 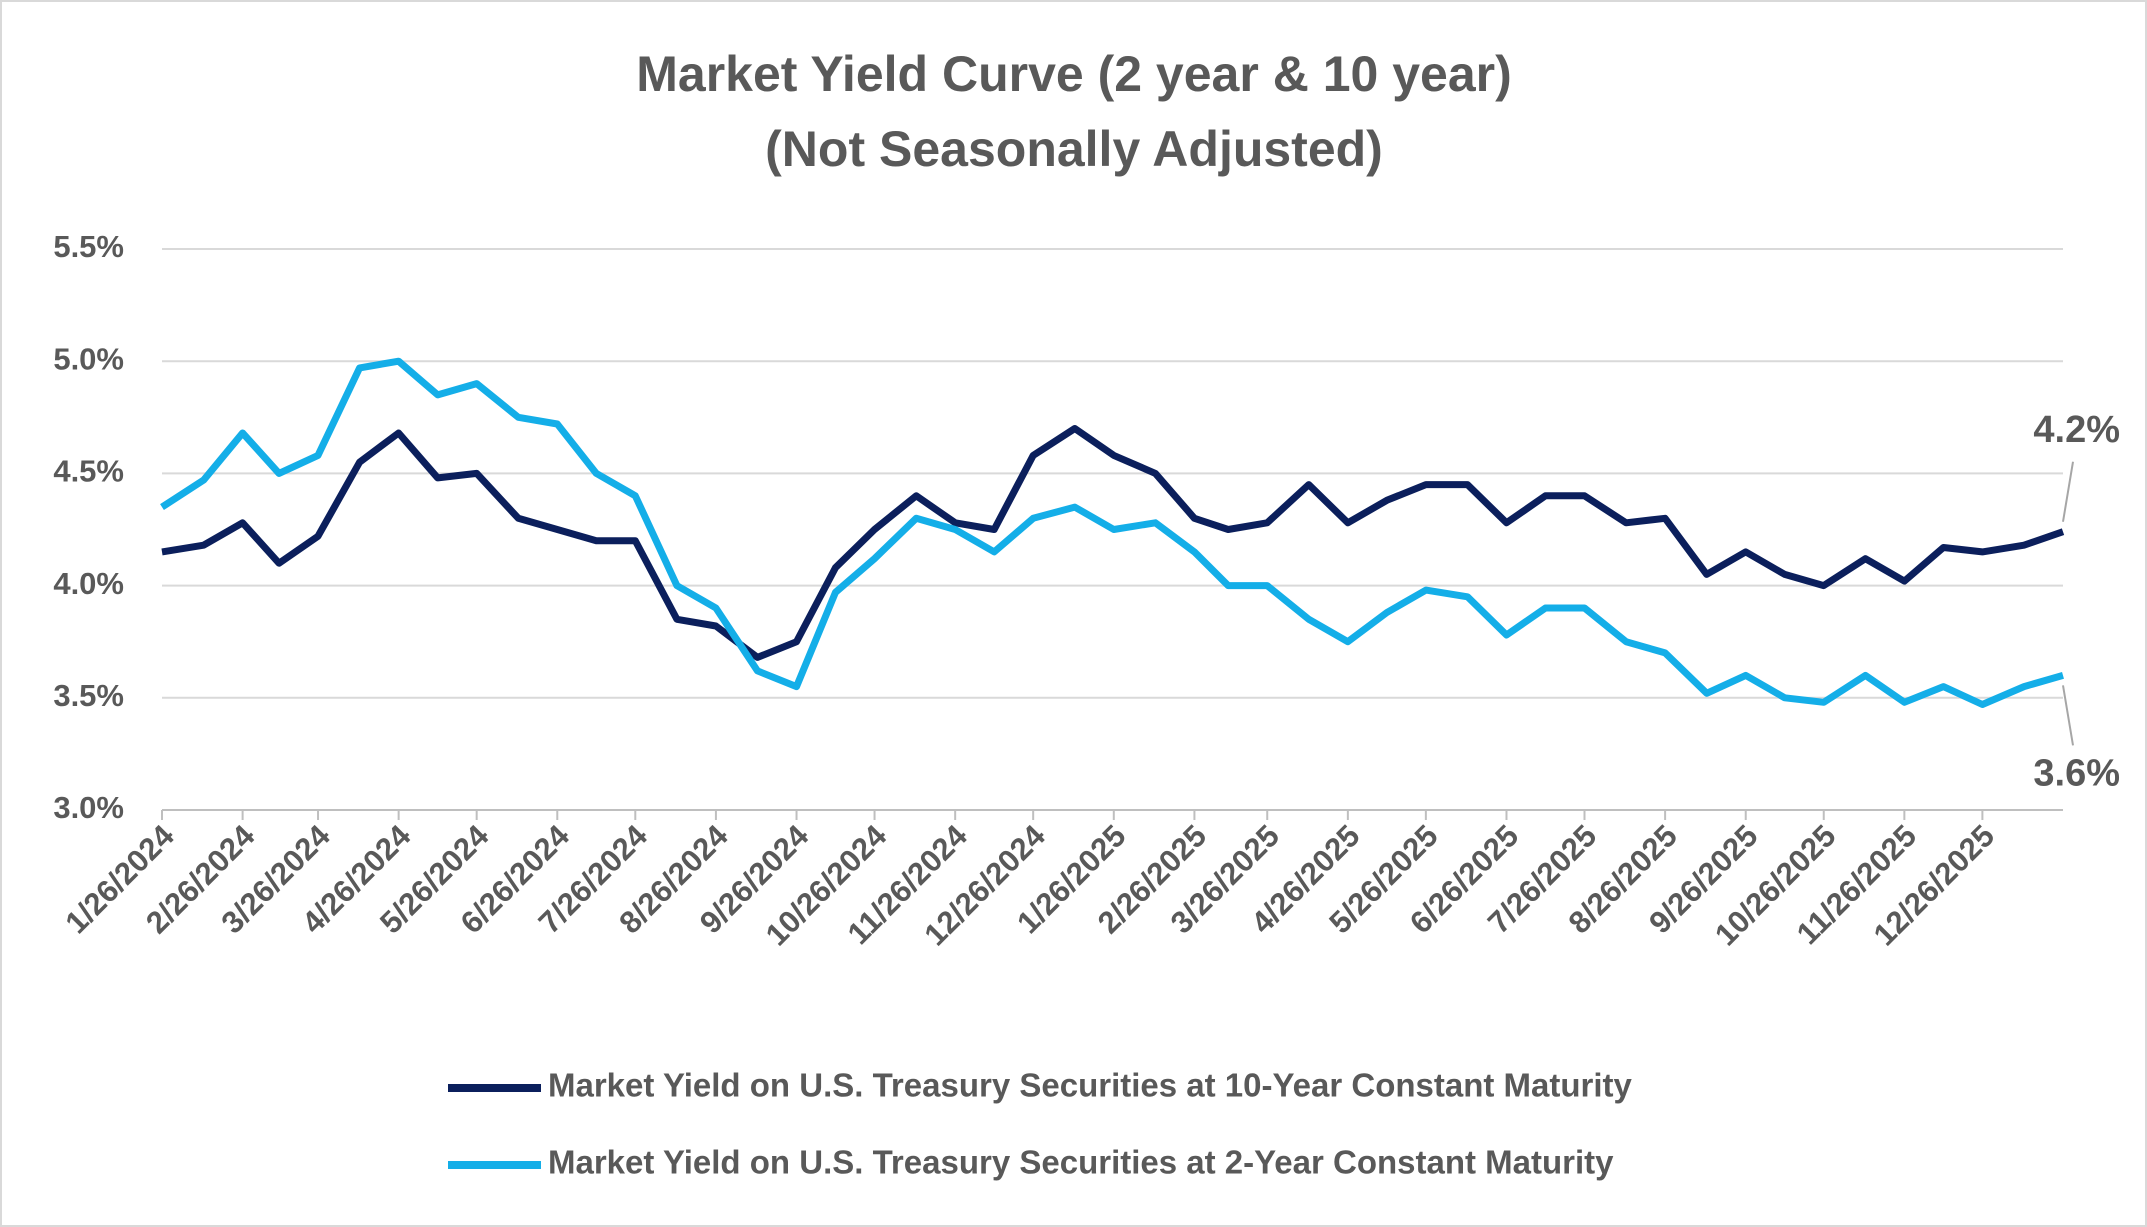 I want to click on y-tick-label: 3.0%, so click(x=88, y=807).